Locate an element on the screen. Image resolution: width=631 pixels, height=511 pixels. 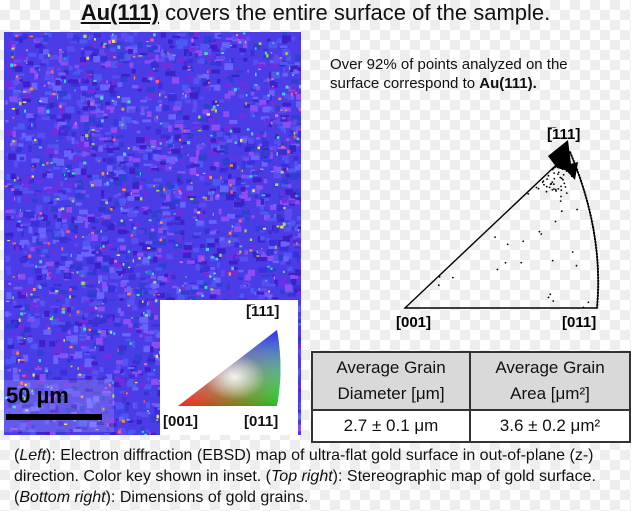
color-key-triangle is located at coordinates (229, 368).